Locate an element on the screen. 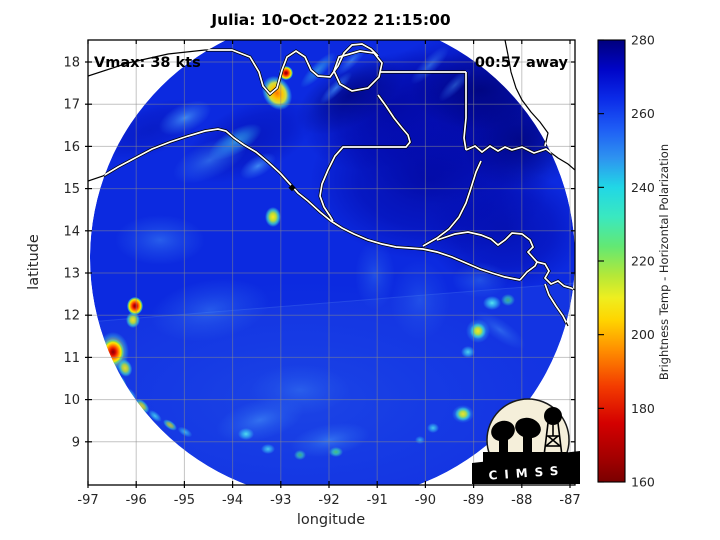  colorbar-tick-label: 180 is located at coordinates (643, 408).